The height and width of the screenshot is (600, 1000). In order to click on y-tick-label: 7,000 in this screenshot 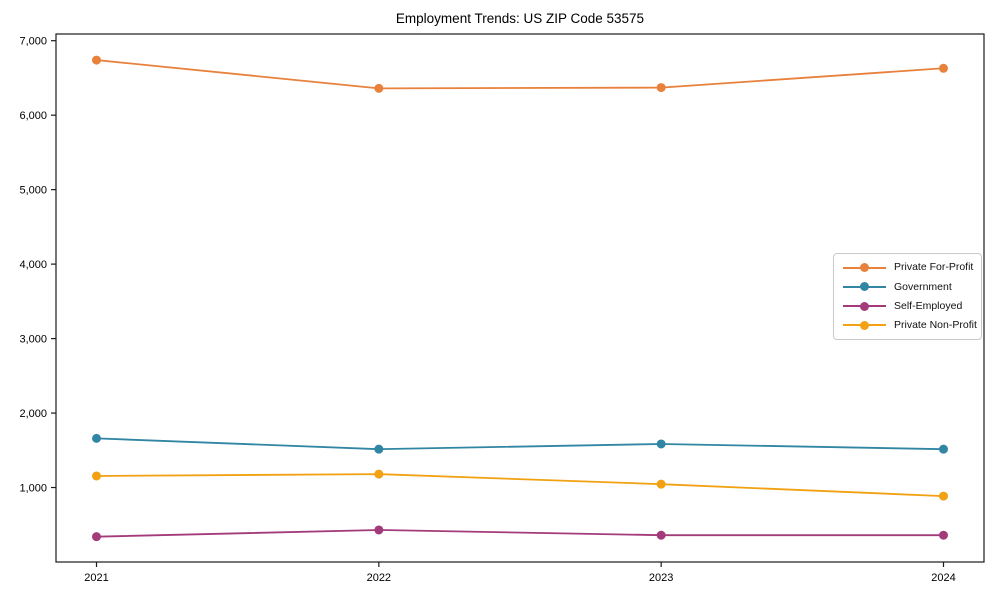, I will do `click(33, 42)`.